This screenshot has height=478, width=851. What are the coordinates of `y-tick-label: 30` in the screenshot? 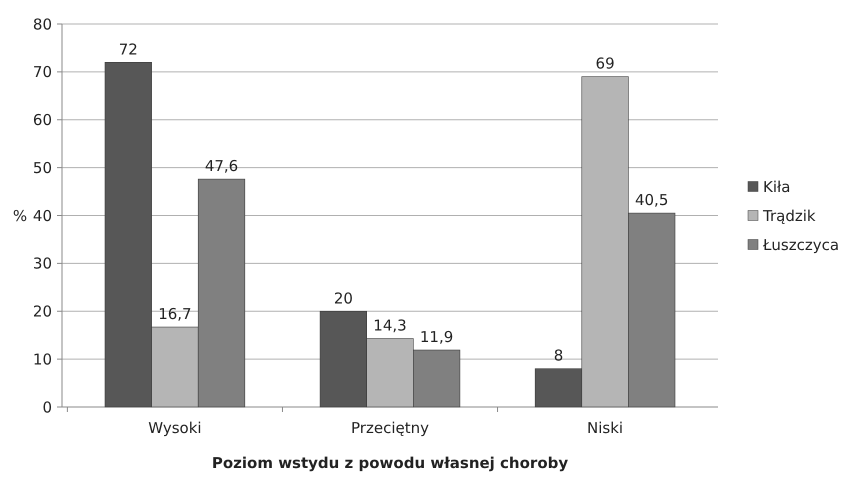 It's located at (42, 263).